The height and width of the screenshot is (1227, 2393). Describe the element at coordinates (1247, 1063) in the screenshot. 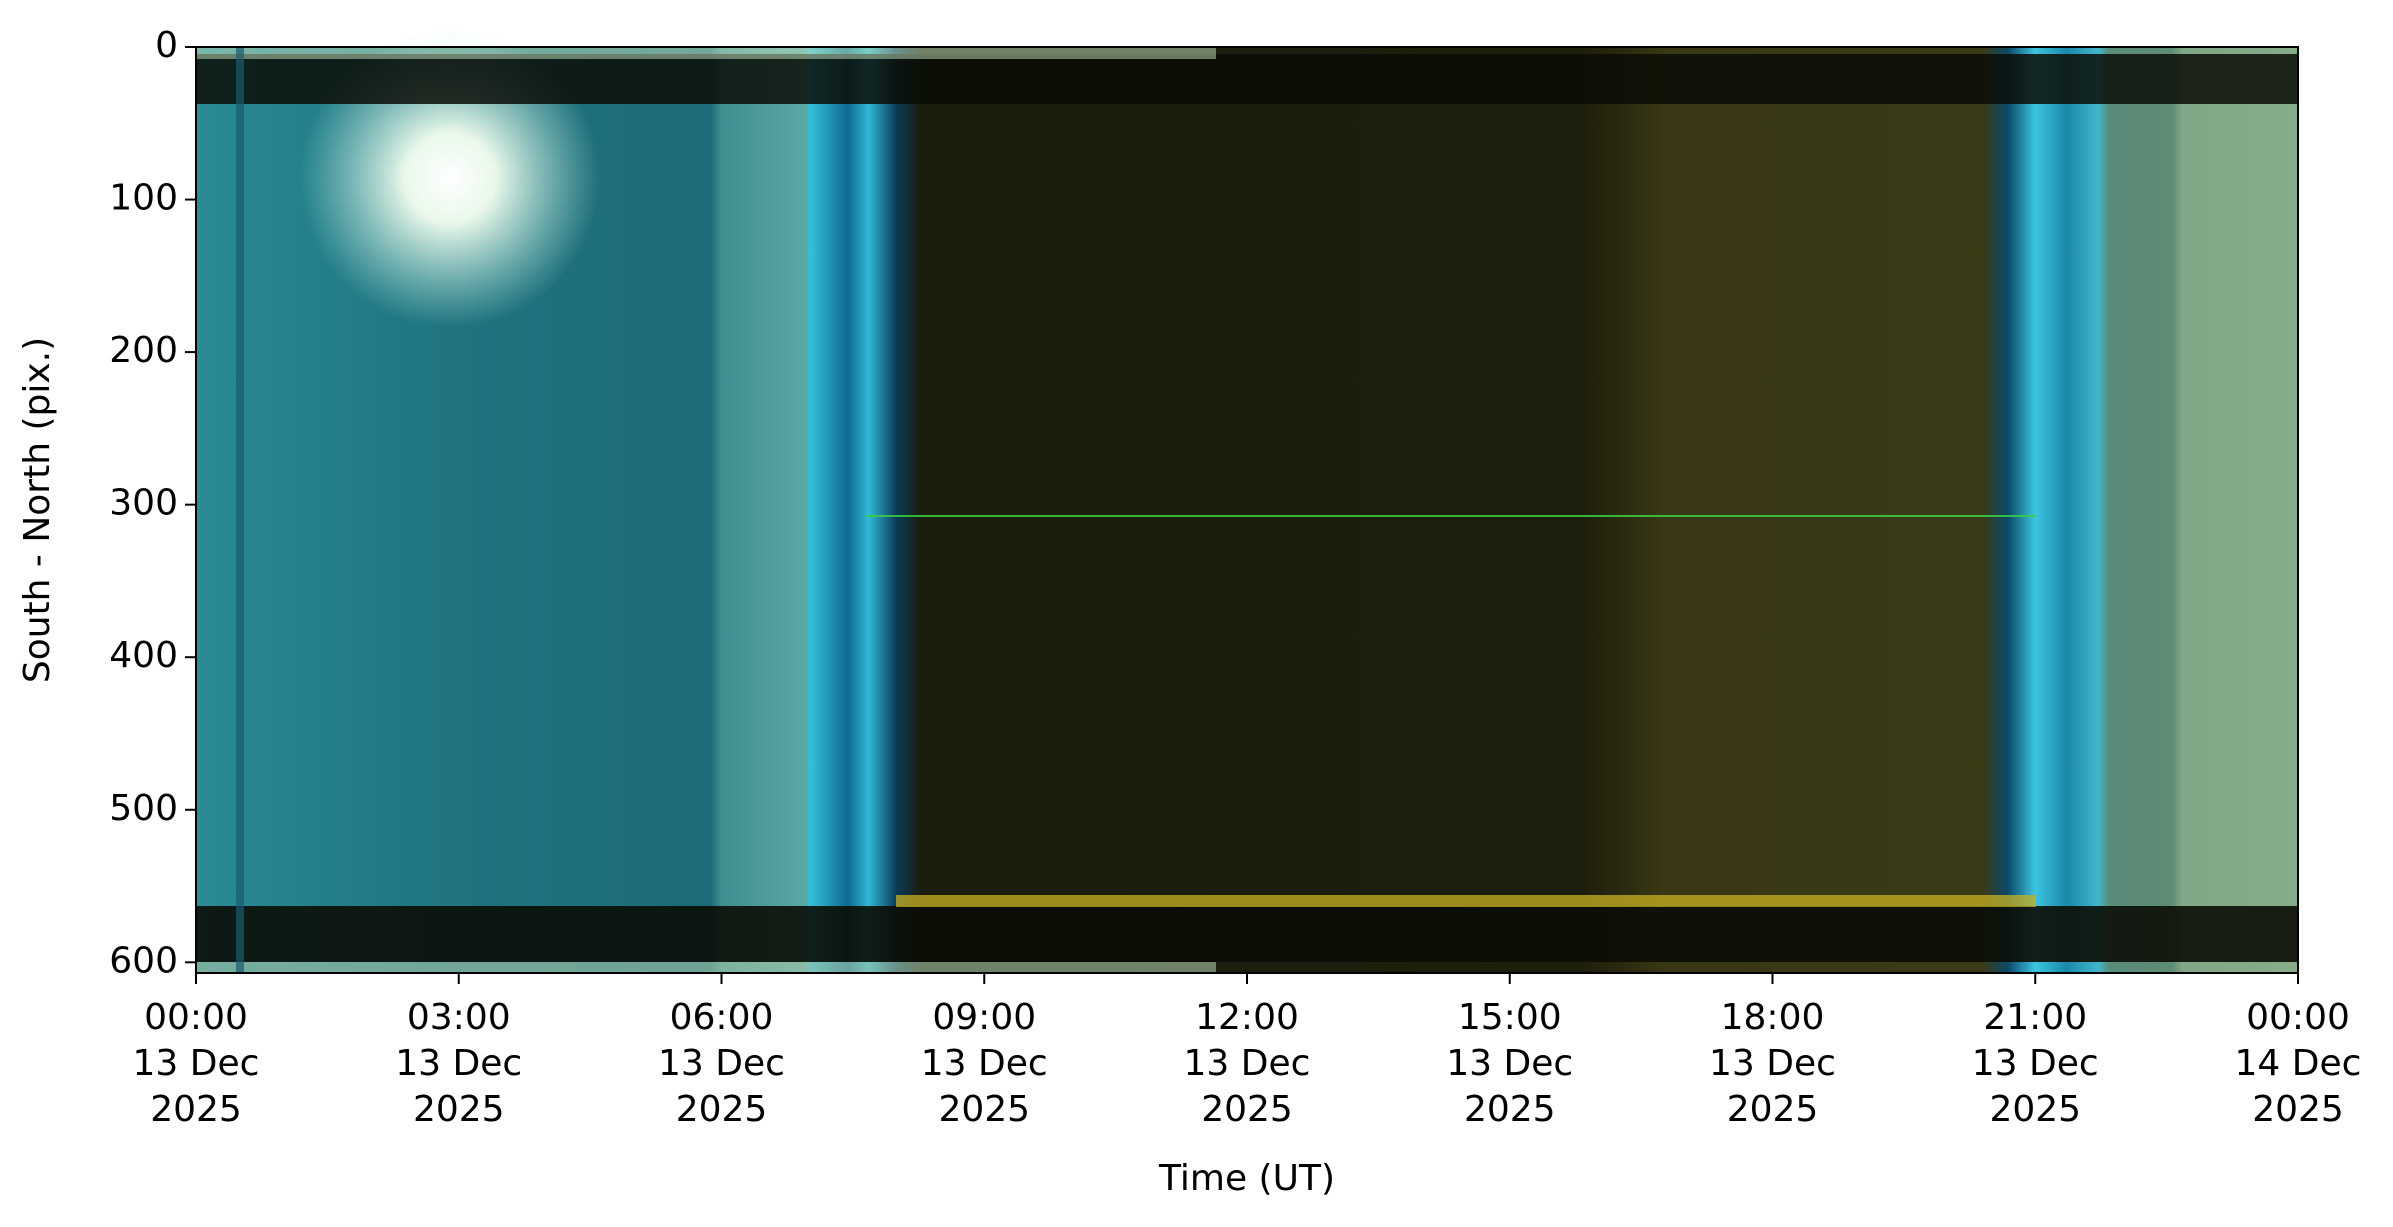

I see `x-tick-label: 12:00 13 Dec 2025` at that location.